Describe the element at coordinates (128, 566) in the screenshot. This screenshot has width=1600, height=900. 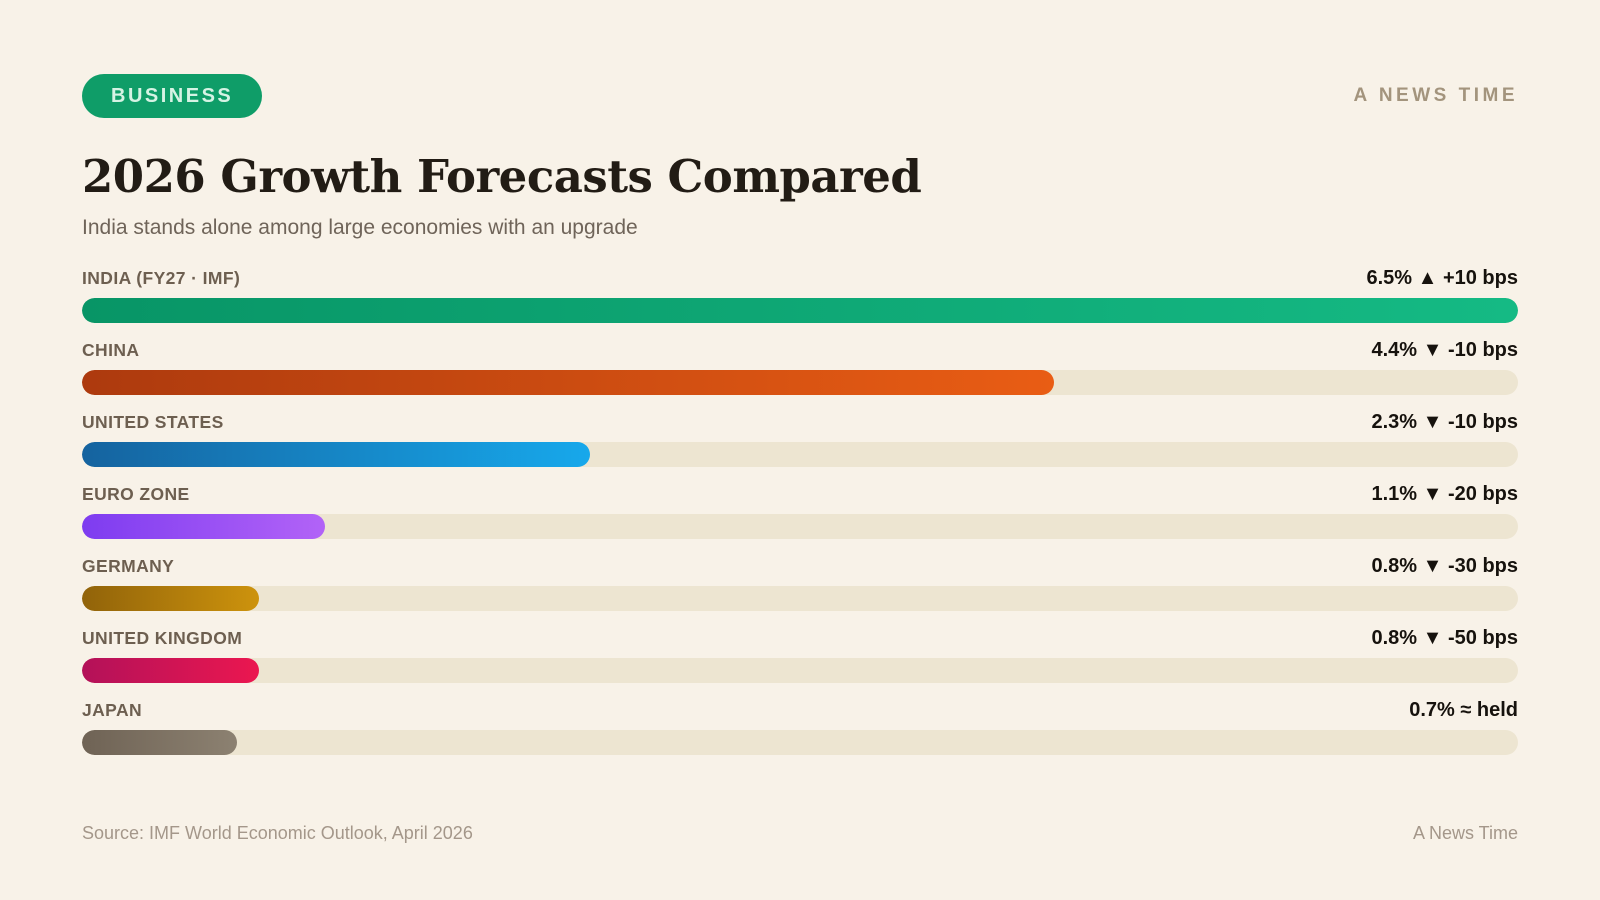
I see `row-label: GERMANY` at that location.